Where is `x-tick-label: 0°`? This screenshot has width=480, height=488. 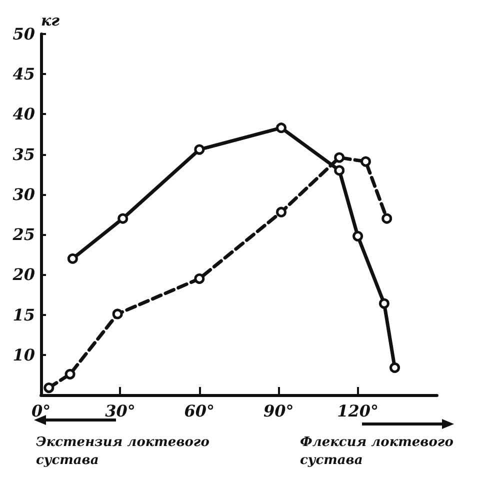
x-tick-label: 0° is located at coordinates (41, 411).